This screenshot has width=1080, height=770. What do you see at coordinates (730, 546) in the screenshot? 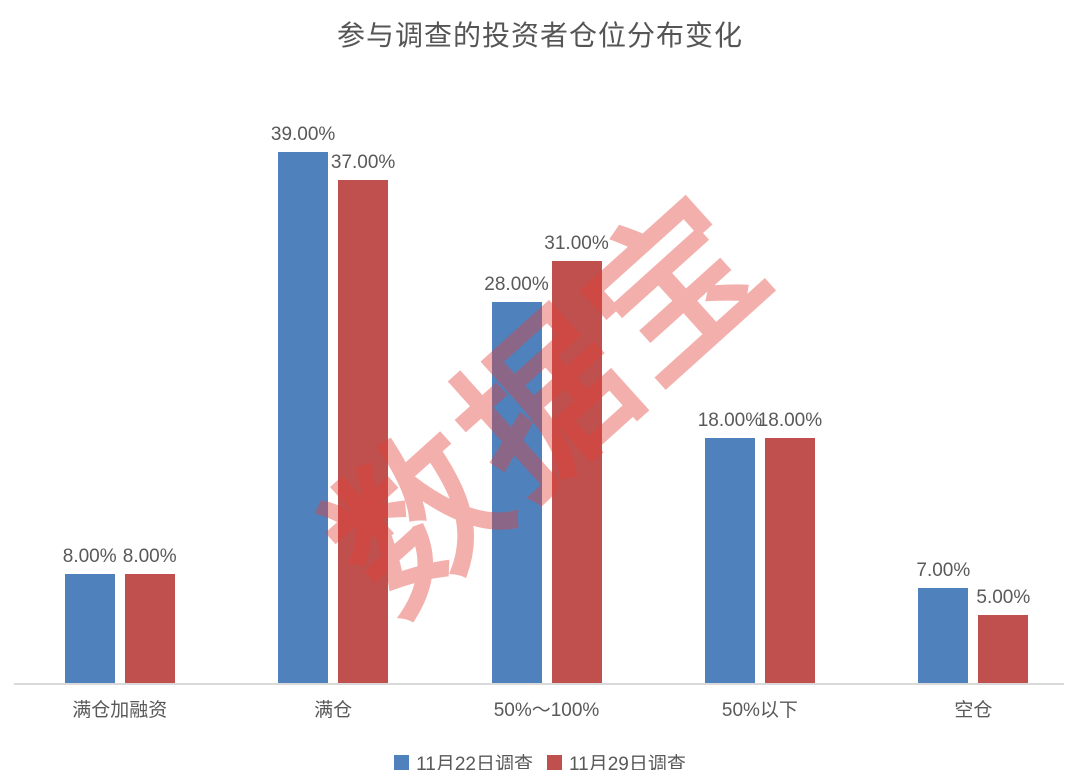
I see `bar-series1: 18.00%` at bounding box center [730, 546].